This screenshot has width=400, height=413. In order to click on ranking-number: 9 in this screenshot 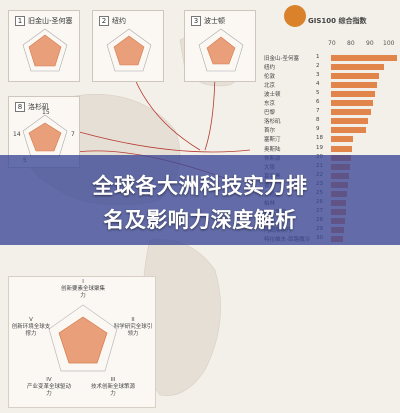, I will do `click(318, 129)`.